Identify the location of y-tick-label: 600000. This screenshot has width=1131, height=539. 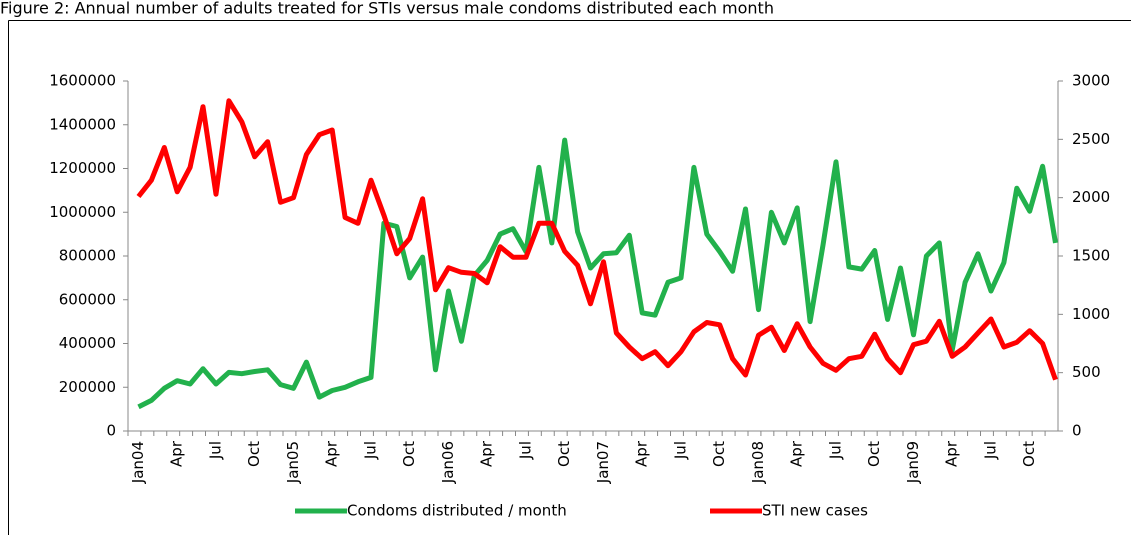
(87, 299).